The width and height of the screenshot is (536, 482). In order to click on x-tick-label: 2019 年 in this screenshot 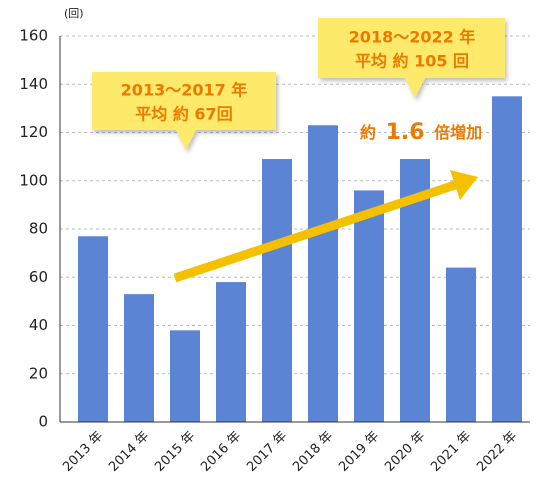, I will do `click(359, 452)`.